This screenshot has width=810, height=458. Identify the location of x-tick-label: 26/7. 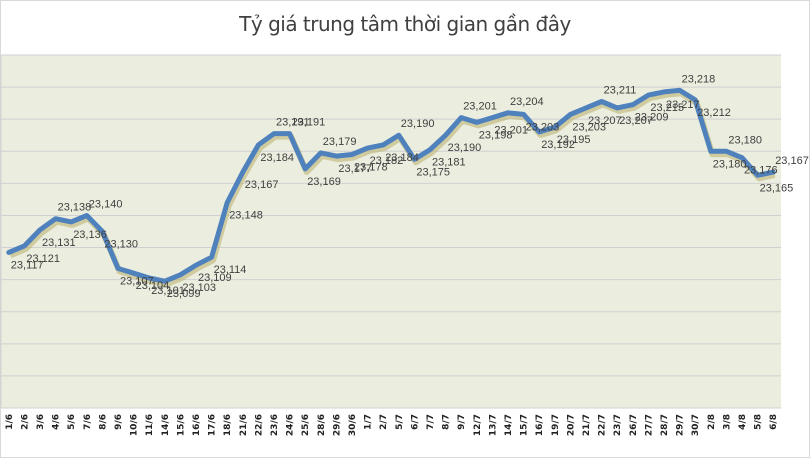
(634, 425).